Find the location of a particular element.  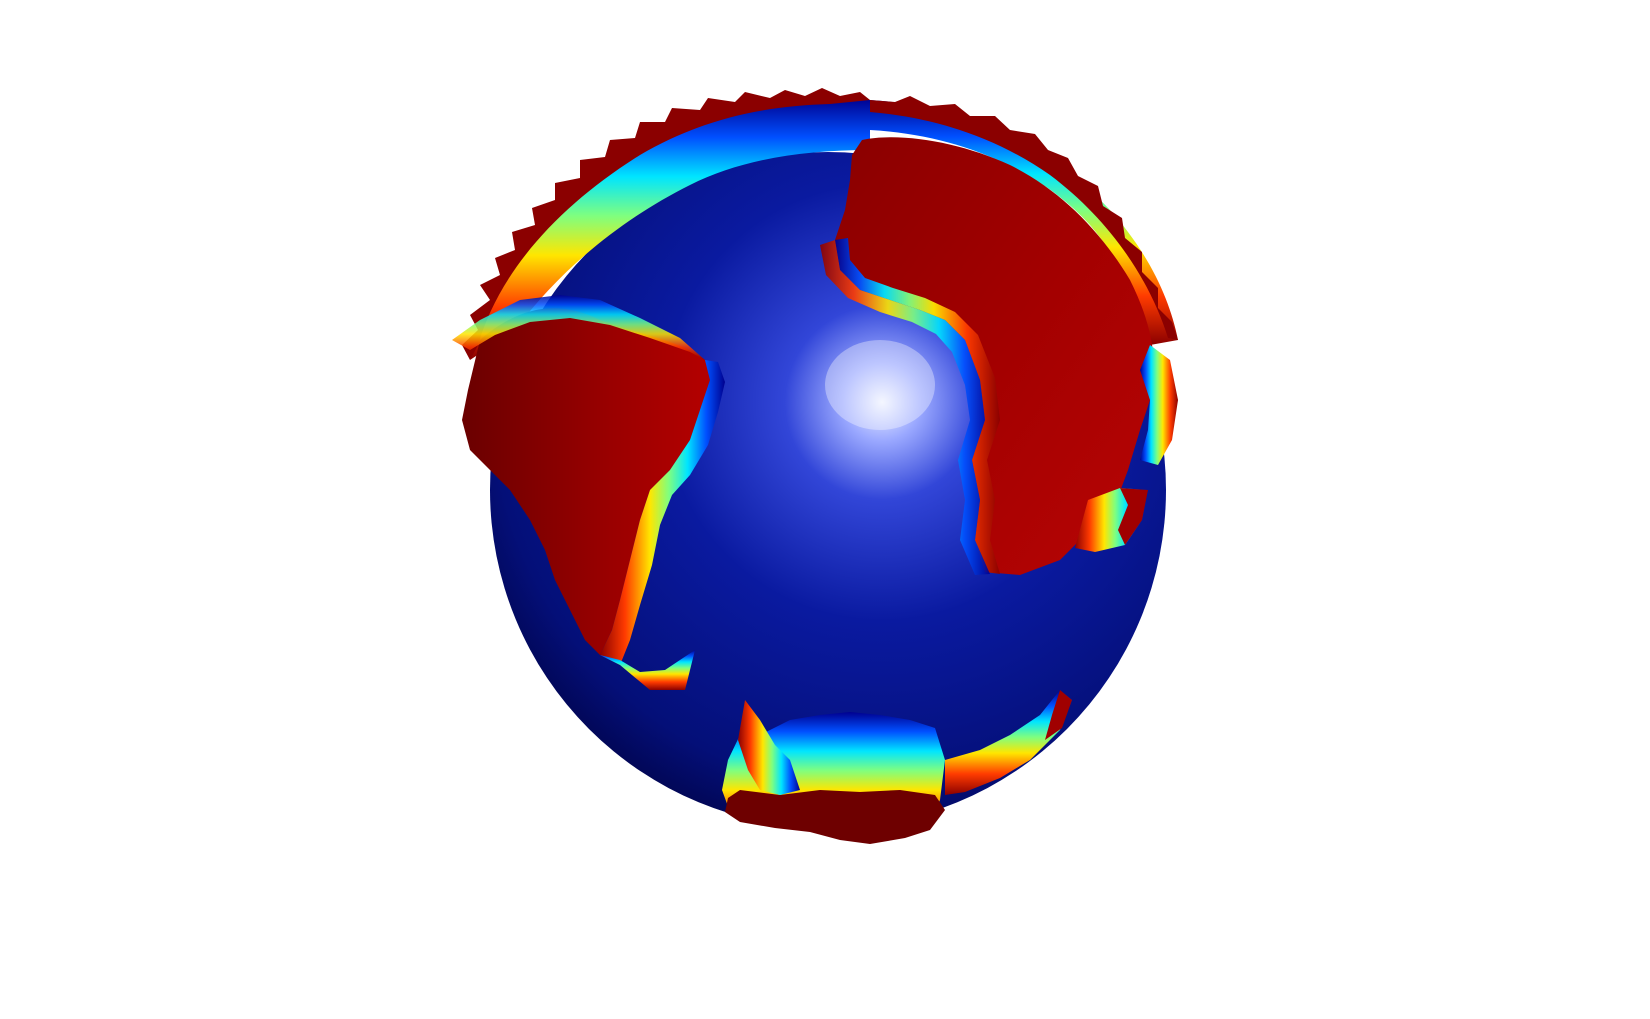

northeast-rim-band is located at coordinates (1024, 220).